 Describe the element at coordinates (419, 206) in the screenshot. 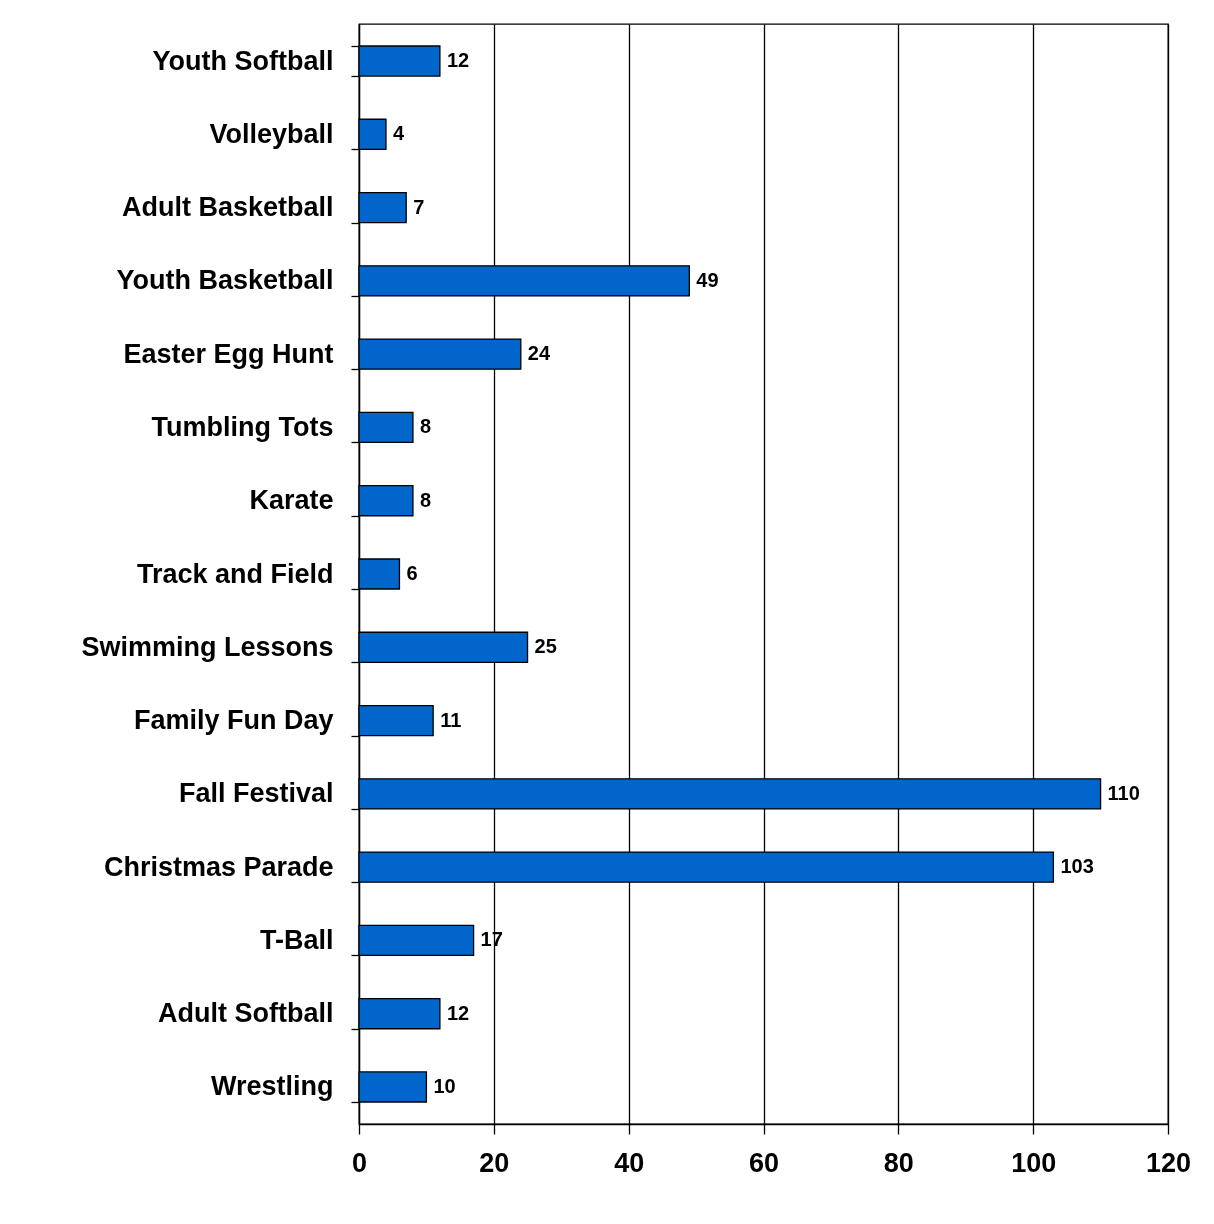

I see `data-label: 7` at that location.